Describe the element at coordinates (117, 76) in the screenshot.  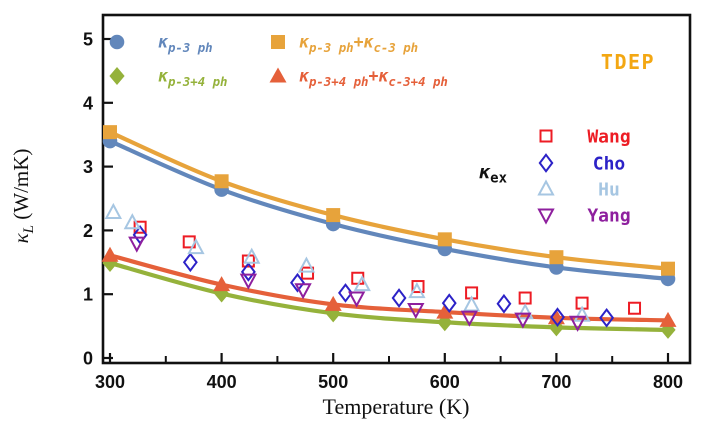
I see `diamond-marker-icon` at that location.